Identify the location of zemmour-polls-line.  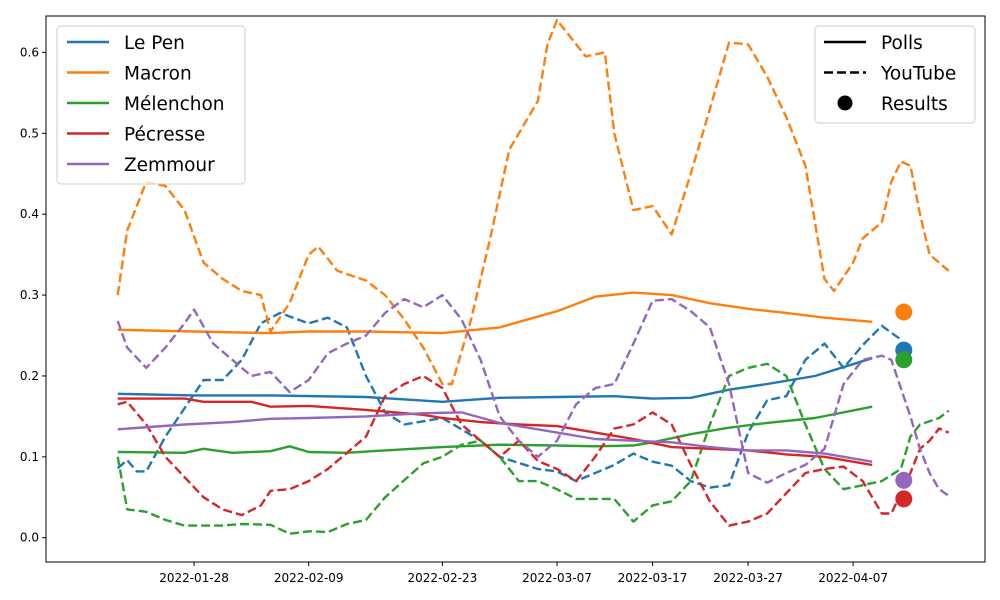
(495, 437).